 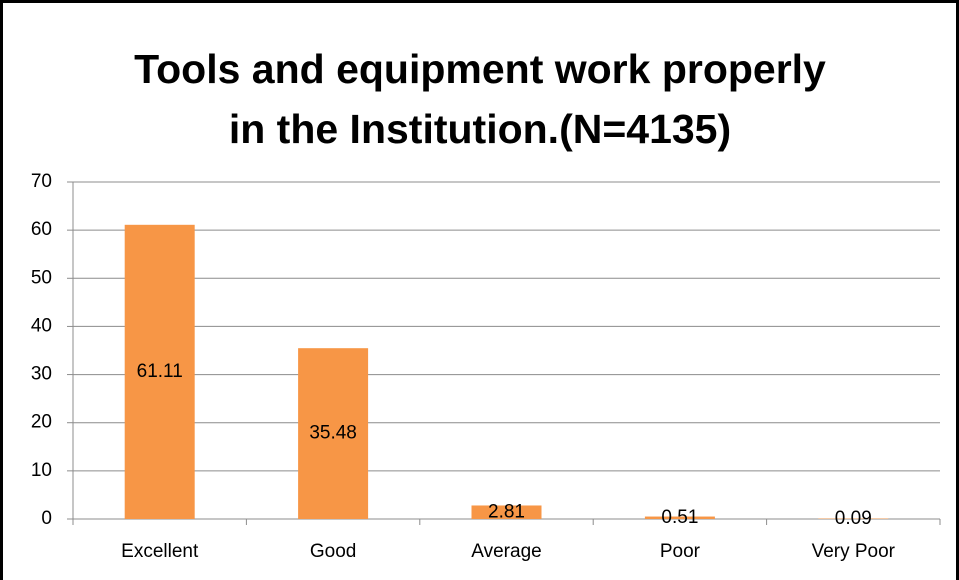 I want to click on data-label: 35.48, so click(x=333, y=433).